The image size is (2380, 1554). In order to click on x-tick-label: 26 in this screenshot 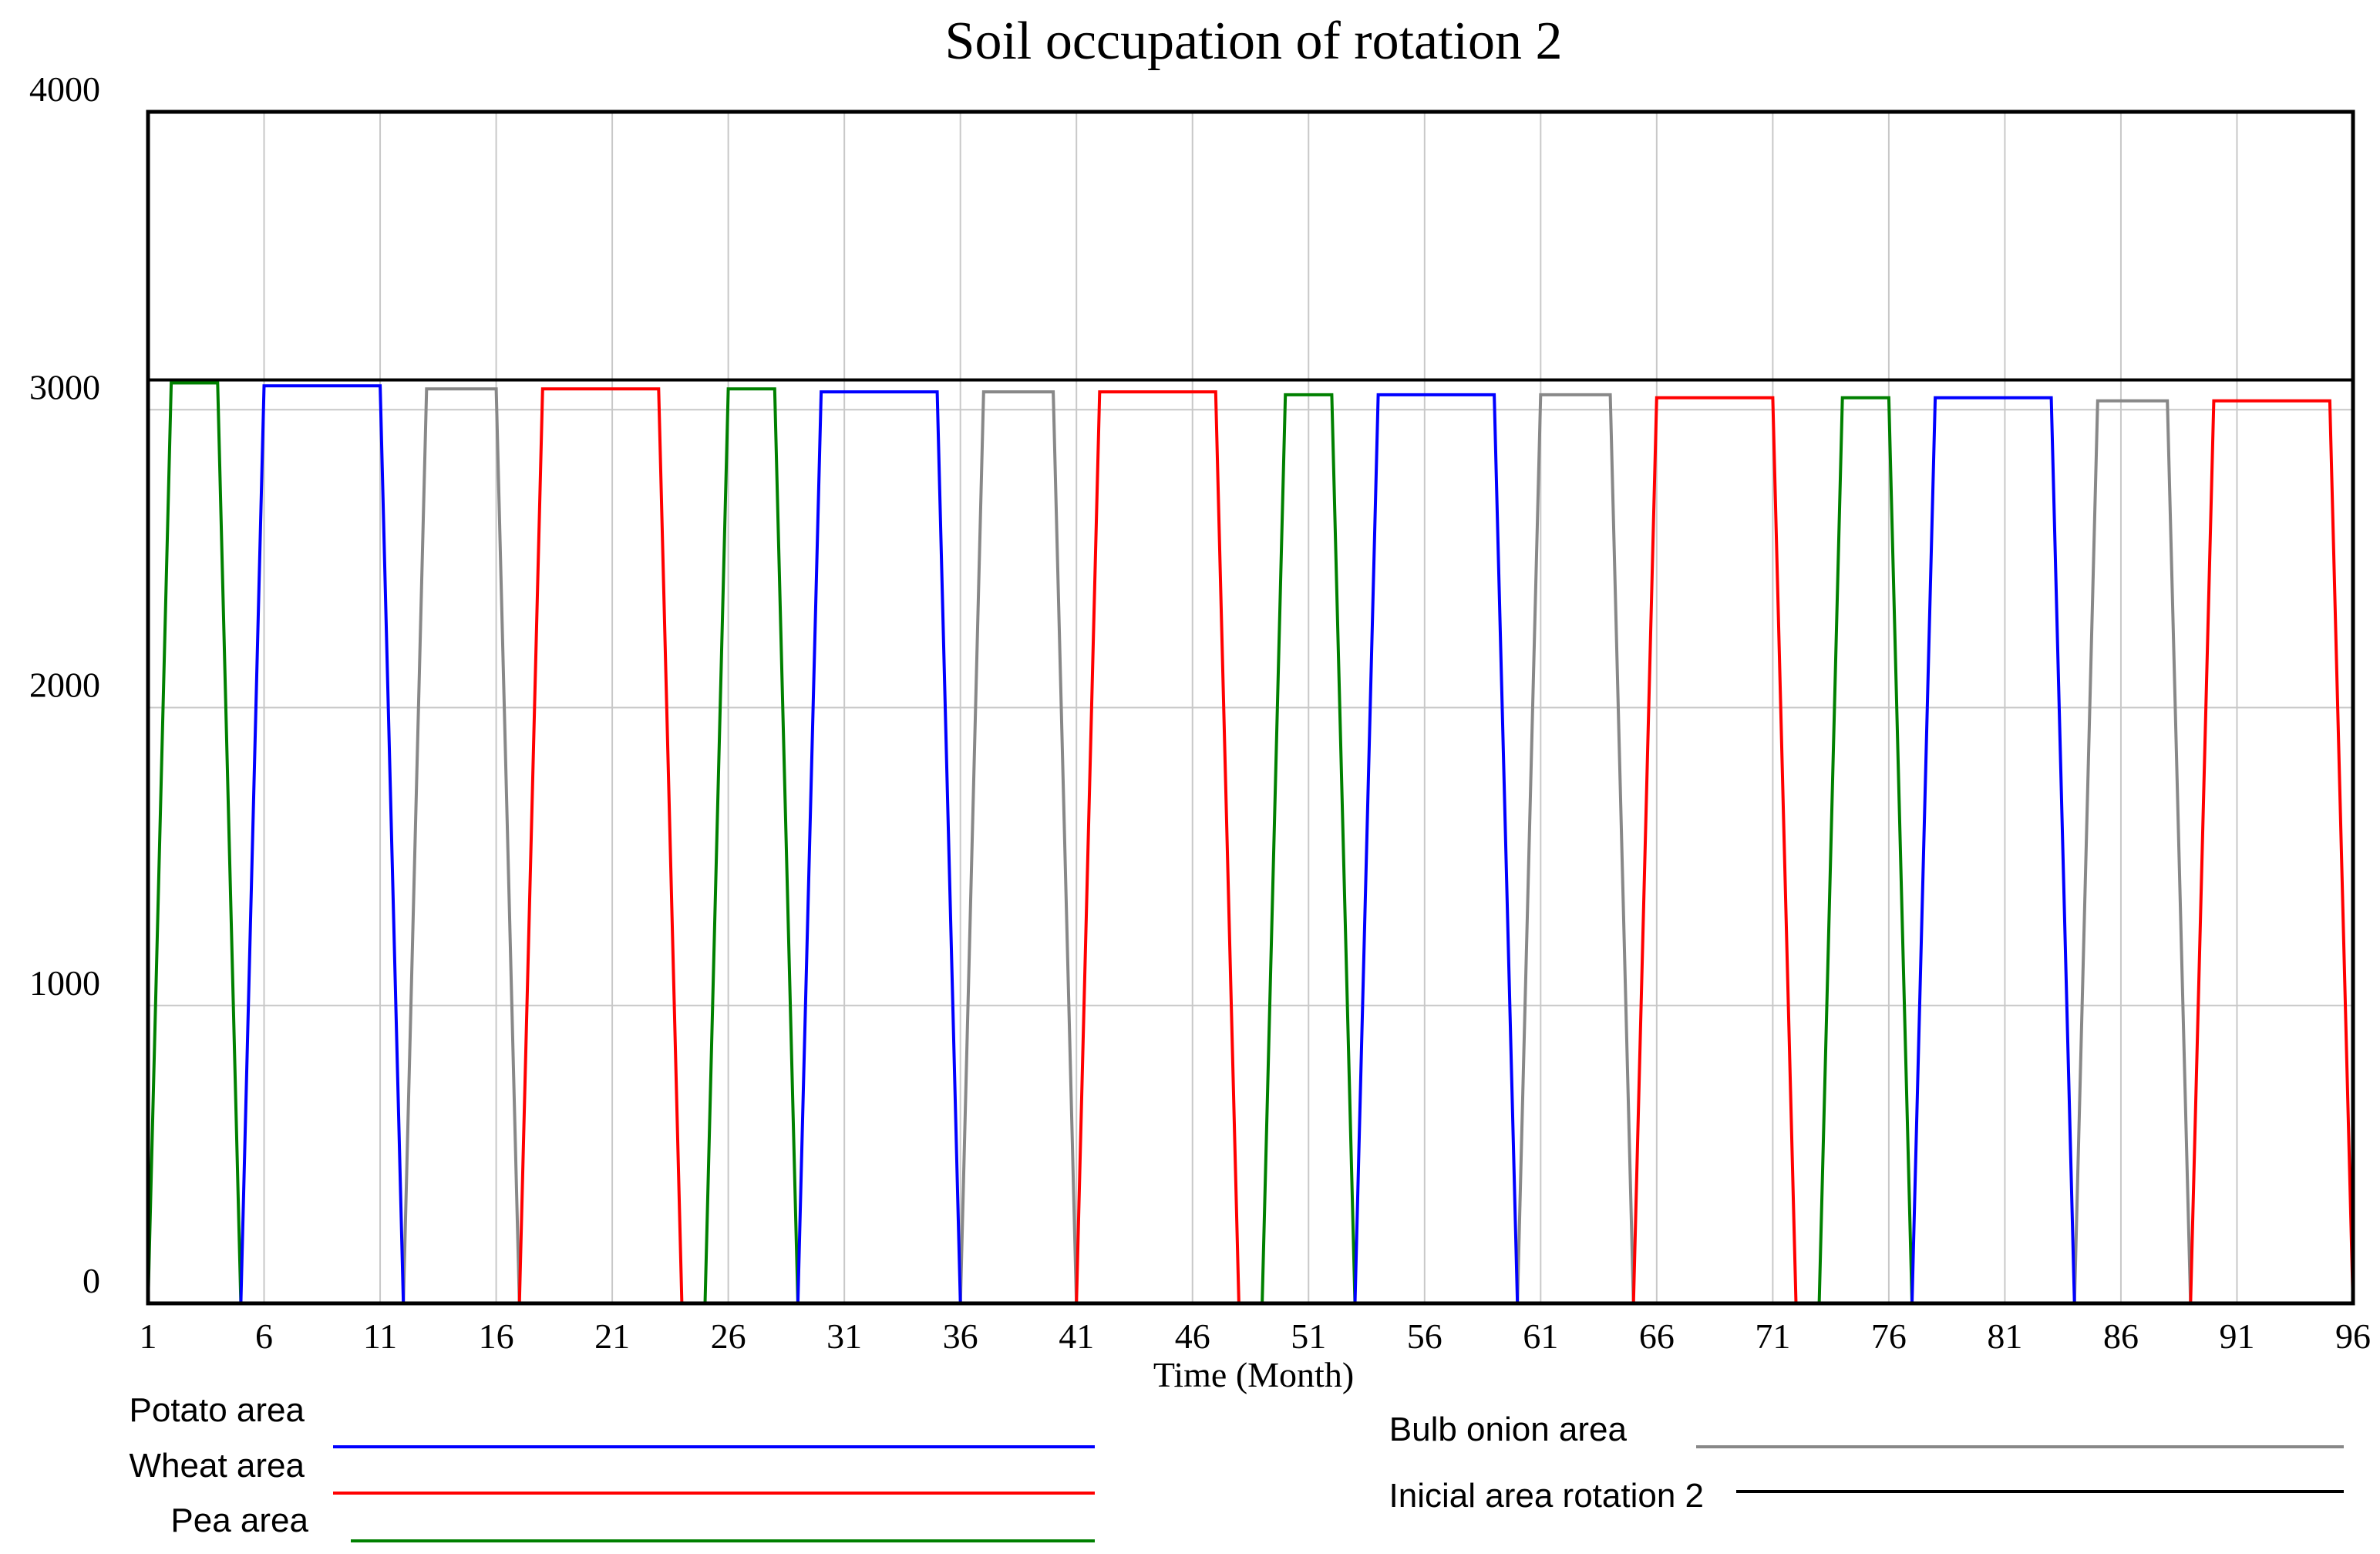, I will do `click(729, 1336)`.